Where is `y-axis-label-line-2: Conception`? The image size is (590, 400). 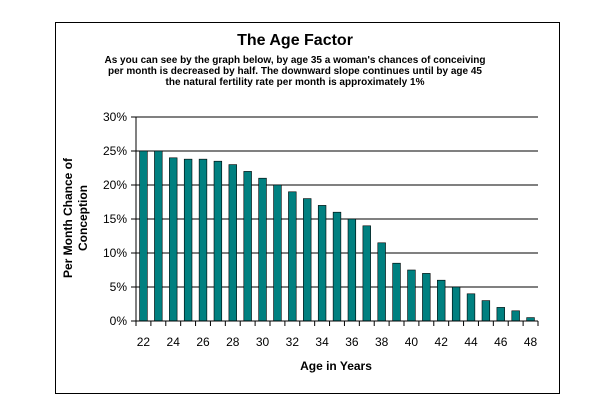
y-axis-label-line-2: Conception is located at coordinates (83, 218).